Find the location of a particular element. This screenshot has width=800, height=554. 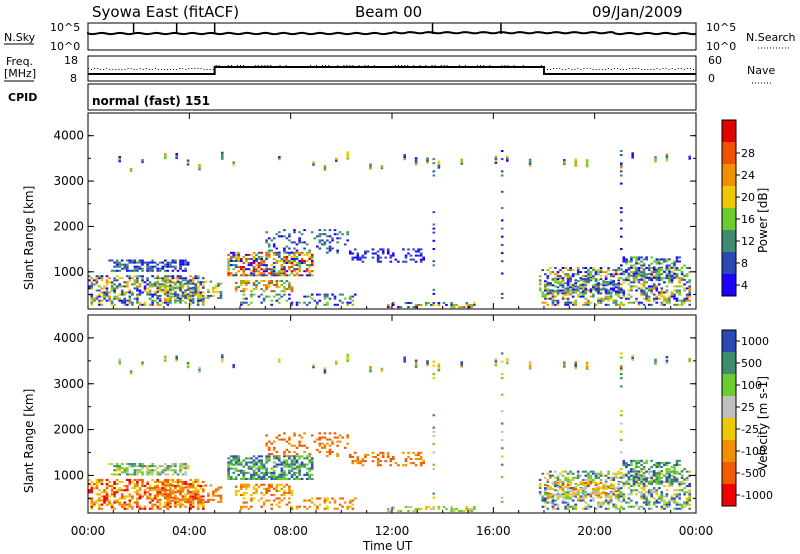

colorbar-swatch is located at coordinates (729, 385).